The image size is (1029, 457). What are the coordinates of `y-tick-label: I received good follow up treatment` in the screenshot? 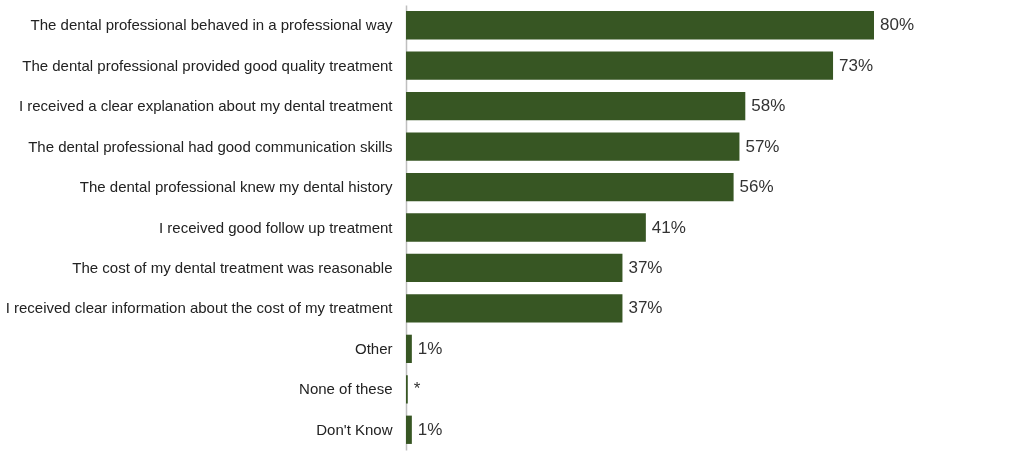 It's located at (276, 227).